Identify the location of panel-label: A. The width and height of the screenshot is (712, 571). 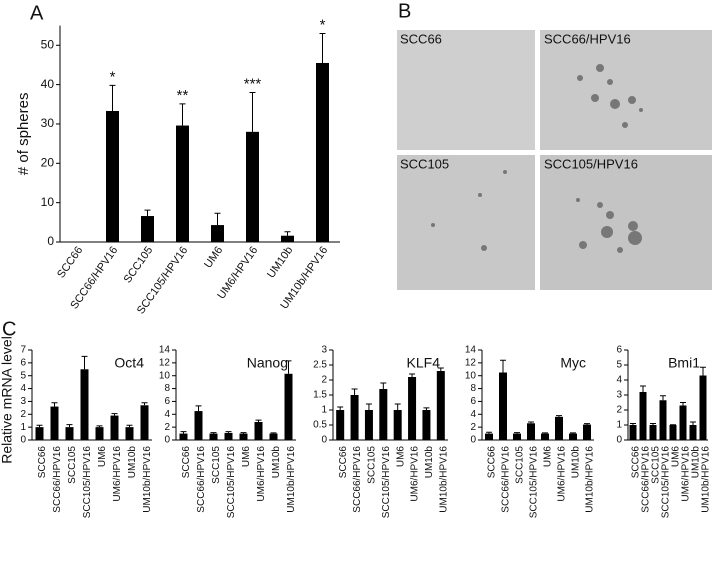
(37, 13).